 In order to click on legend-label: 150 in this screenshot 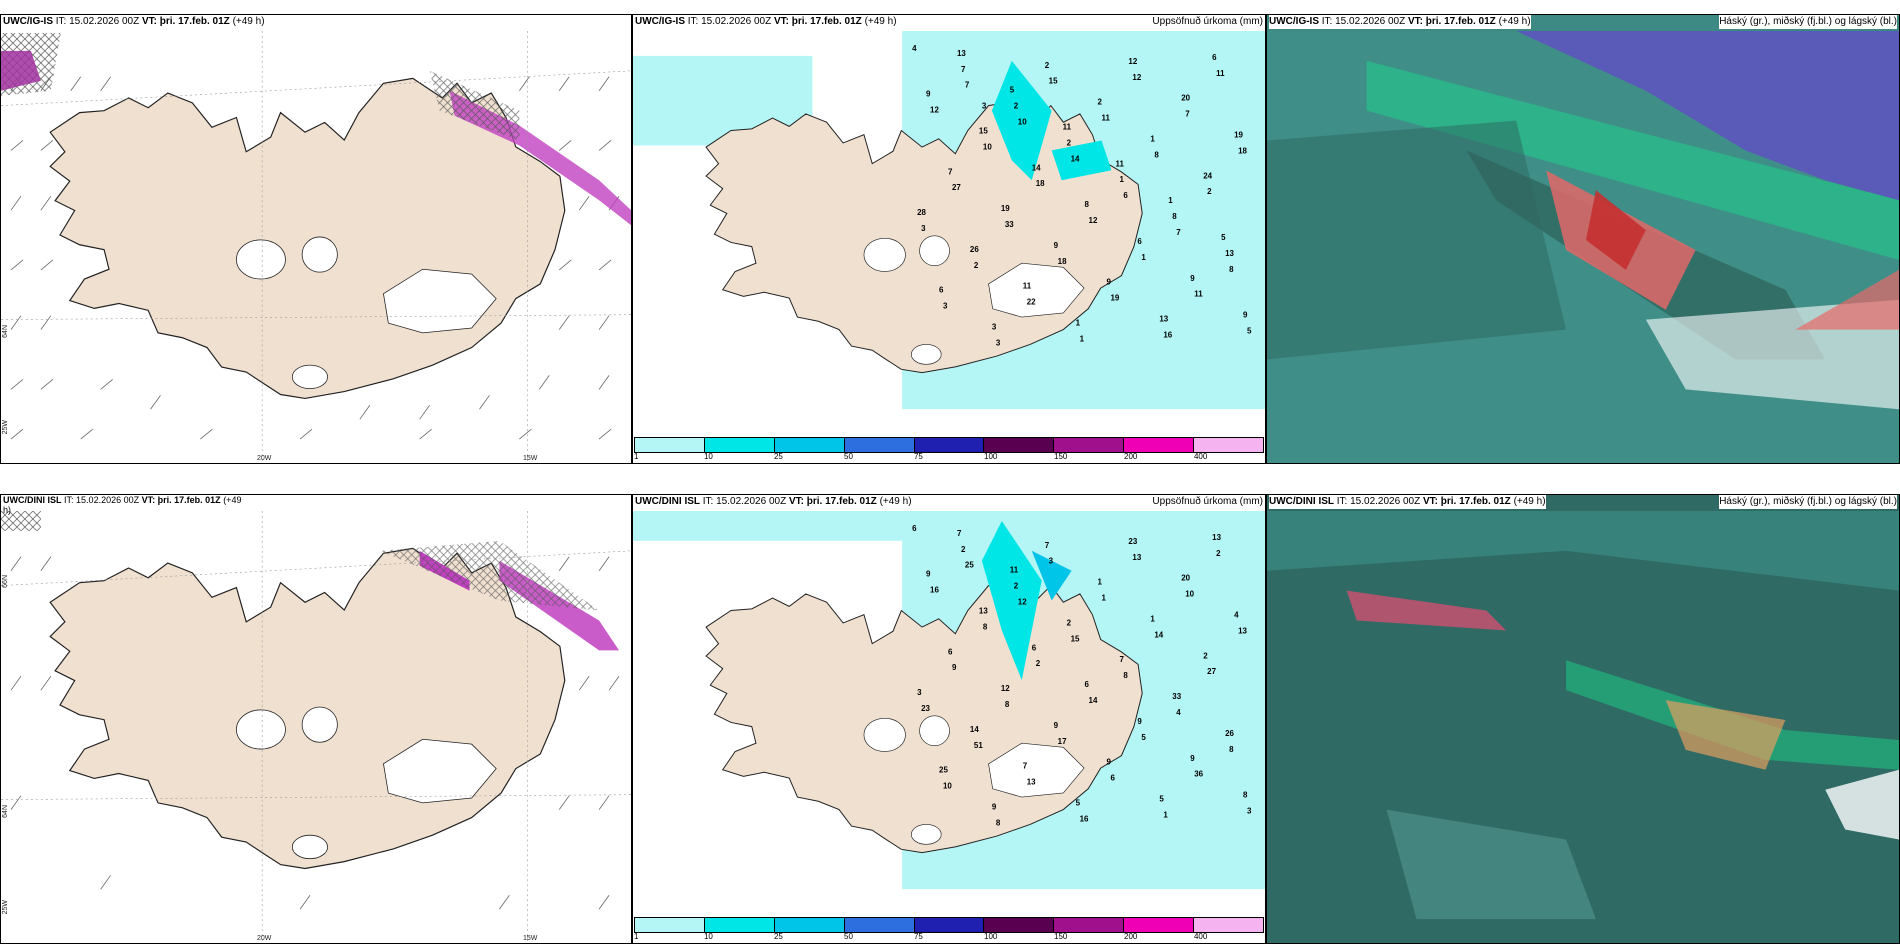, I will do `click(1061, 936)`.